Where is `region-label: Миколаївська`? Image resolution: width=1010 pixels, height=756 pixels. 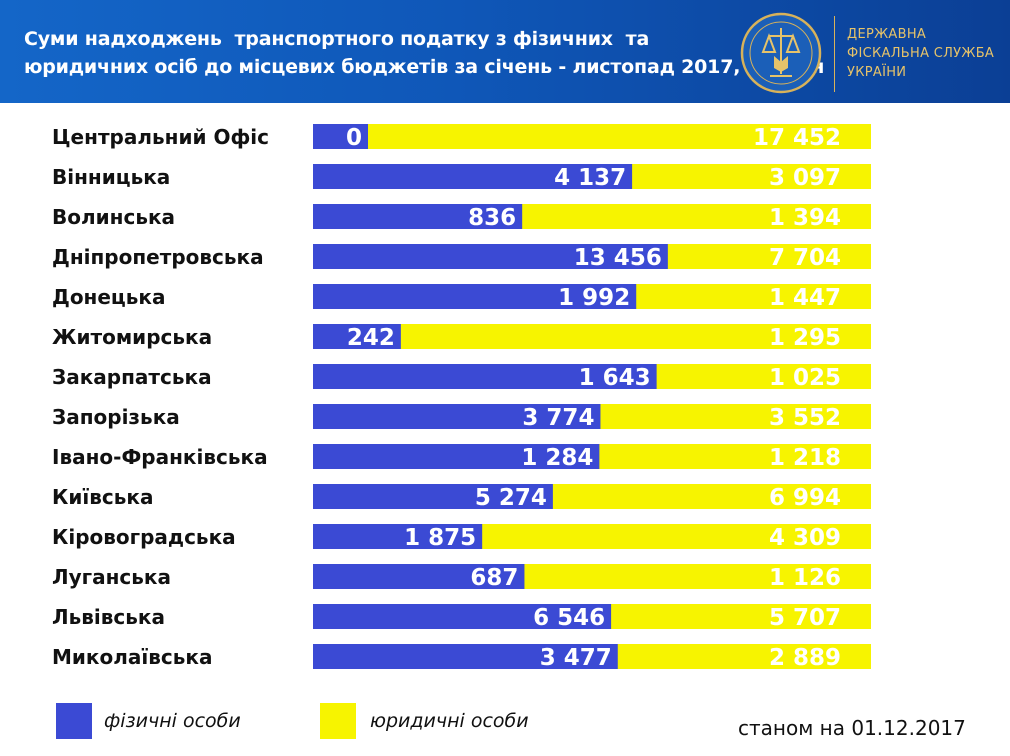 region-label: Миколаївська is located at coordinates (132, 657).